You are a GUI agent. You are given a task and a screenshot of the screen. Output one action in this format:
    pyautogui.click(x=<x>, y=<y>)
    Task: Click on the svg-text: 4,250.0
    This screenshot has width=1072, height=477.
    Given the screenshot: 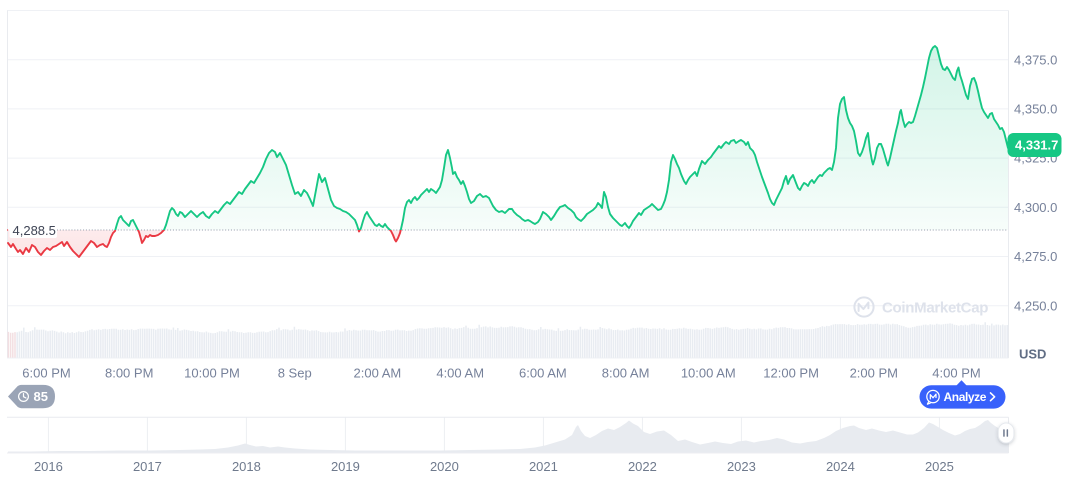 What is the action you would take?
    pyautogui.click(x=1035, y=305)
    